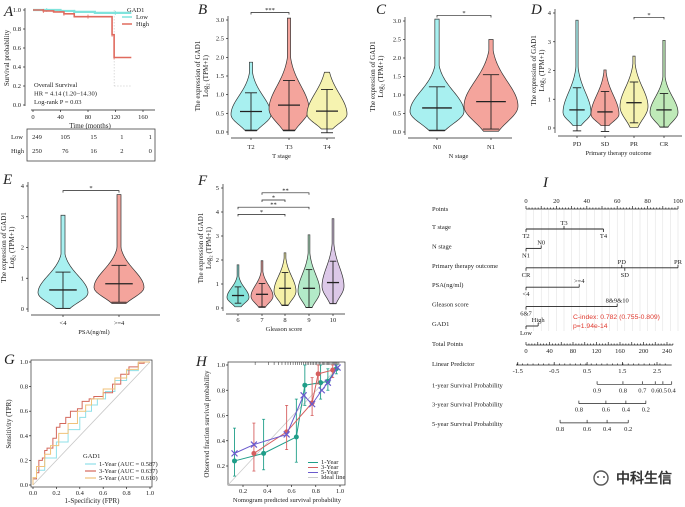 The height and width of the screenshot is (507, 685). What do you see at coordinates (616, 317) in the screenshot?
I see `c-index-text: C-index: 0.782 (0.755-0.809)` at bounding box center [616, 317].